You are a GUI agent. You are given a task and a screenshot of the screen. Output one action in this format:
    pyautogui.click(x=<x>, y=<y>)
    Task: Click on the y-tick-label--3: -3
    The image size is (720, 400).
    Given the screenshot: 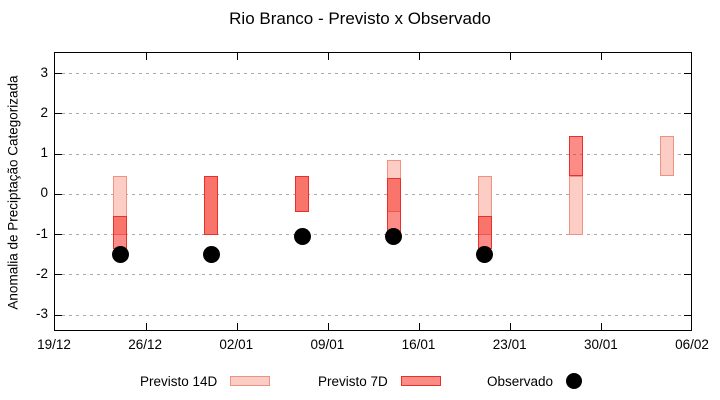 What is the action you would take?
    pyautogui.click(x=41, y=314)
    